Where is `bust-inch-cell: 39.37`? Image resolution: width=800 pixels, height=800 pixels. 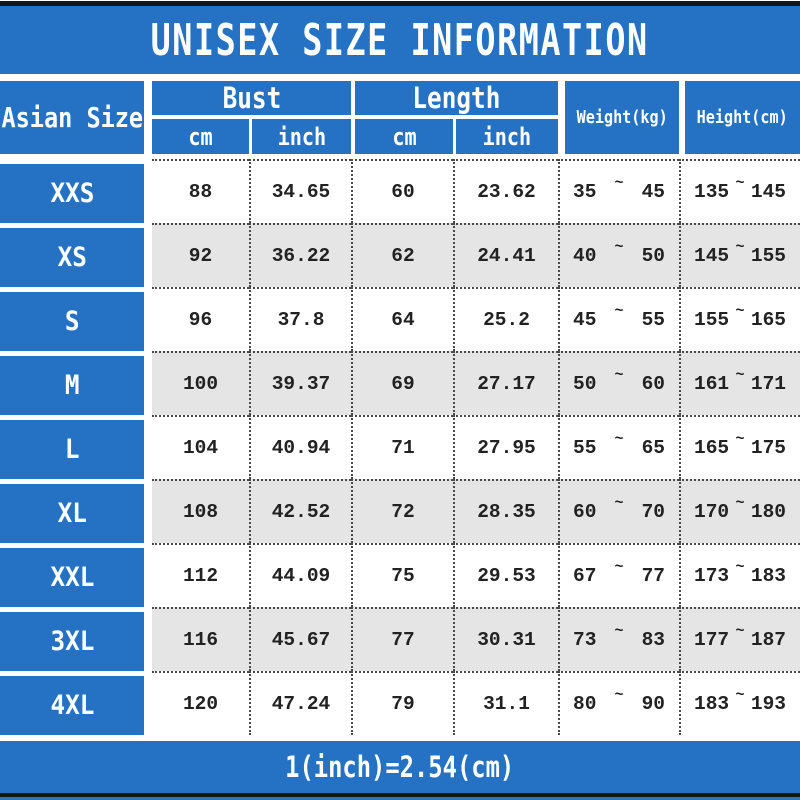 bust-inch-cell: 39.37 is located at coordinates (300, 383).